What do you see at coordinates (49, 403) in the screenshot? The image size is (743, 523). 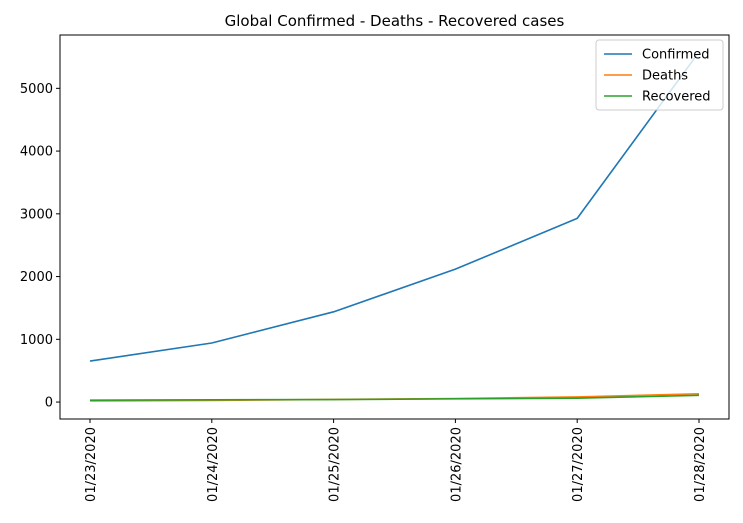 I see `y-tick-label: 0` at bounding box center [49, 403].